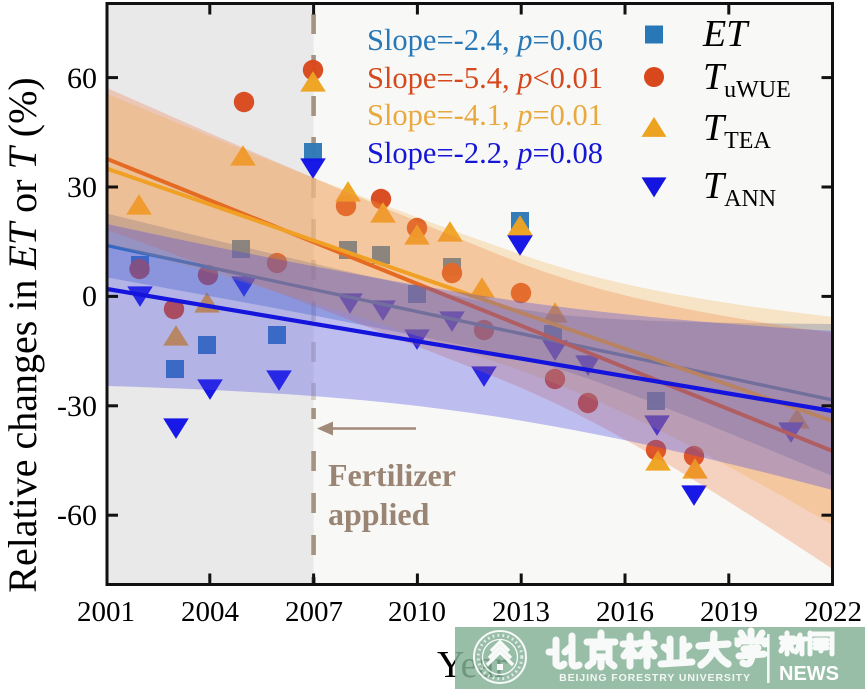  What do you see at coordinates (392, 475) in the screenshot?
I see `svg-text: Fertilizer` at bounding box center [392, 475].